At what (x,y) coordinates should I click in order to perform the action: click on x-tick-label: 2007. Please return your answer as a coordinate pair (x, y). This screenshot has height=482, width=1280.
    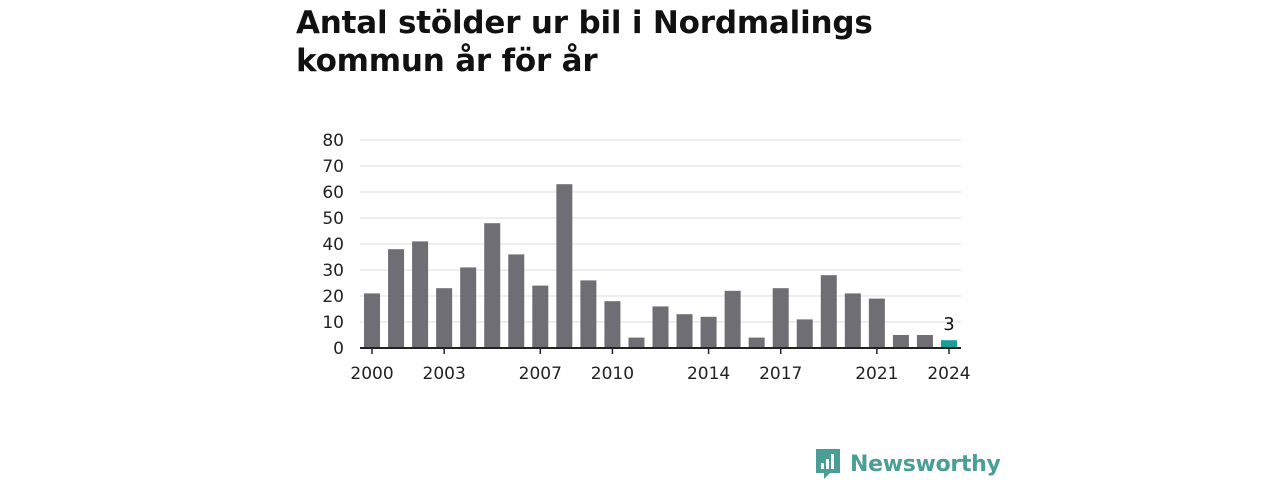
    Looking at the image, I should click on (540, 374).